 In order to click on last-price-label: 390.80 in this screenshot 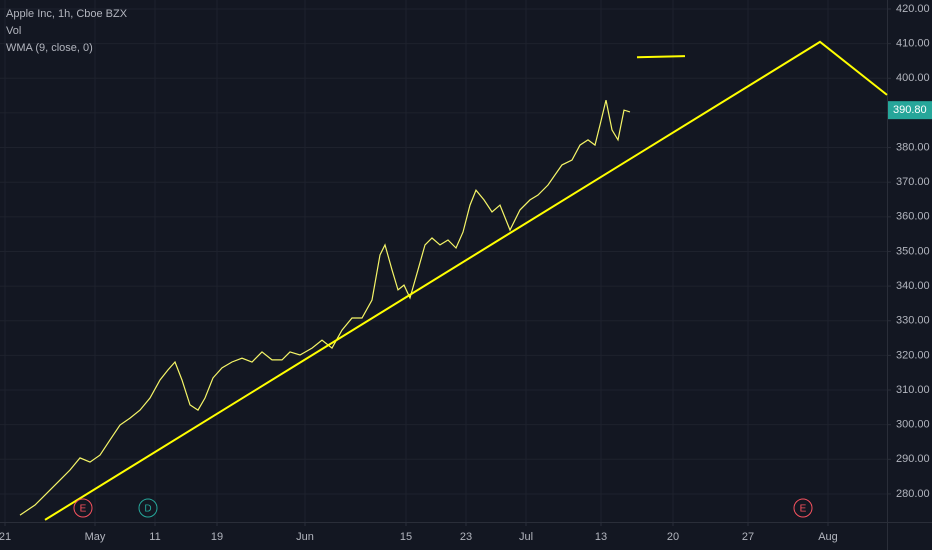, I will do `click(910, 110)`.